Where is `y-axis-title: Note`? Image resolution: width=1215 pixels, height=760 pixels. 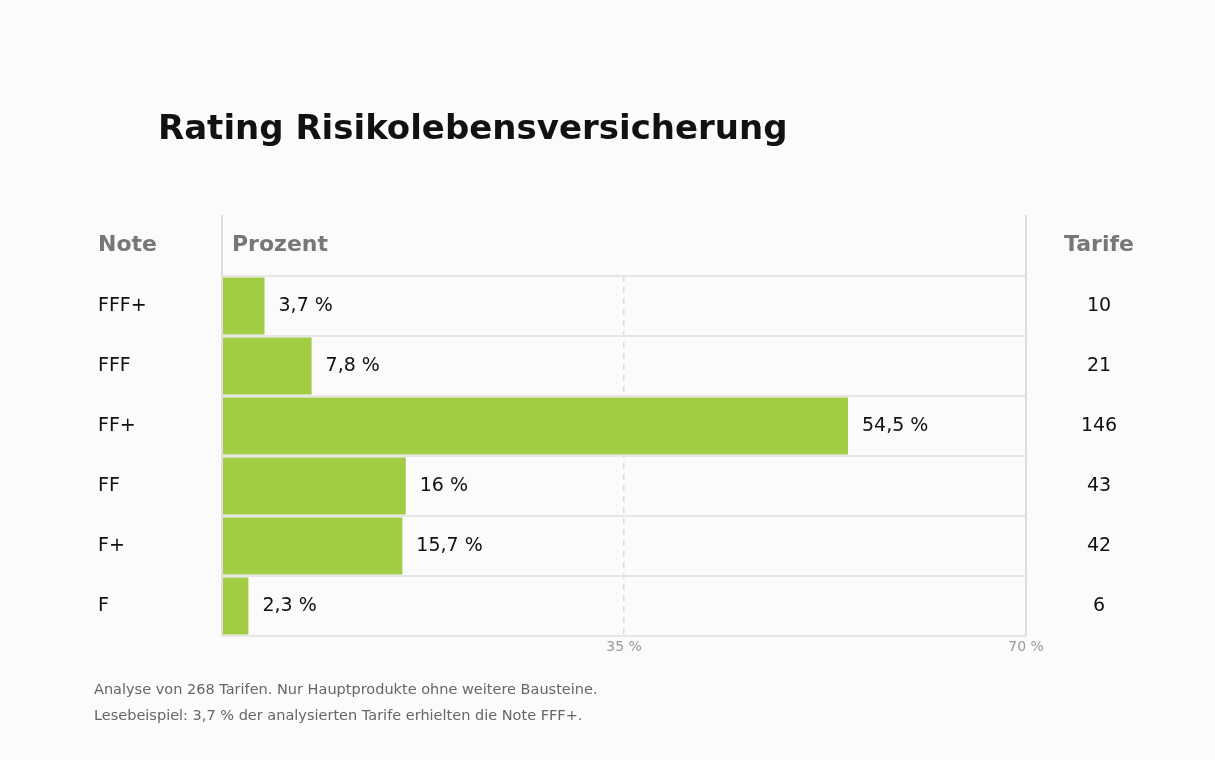
y-axis-title: Note is located at coordinates (127, 243).